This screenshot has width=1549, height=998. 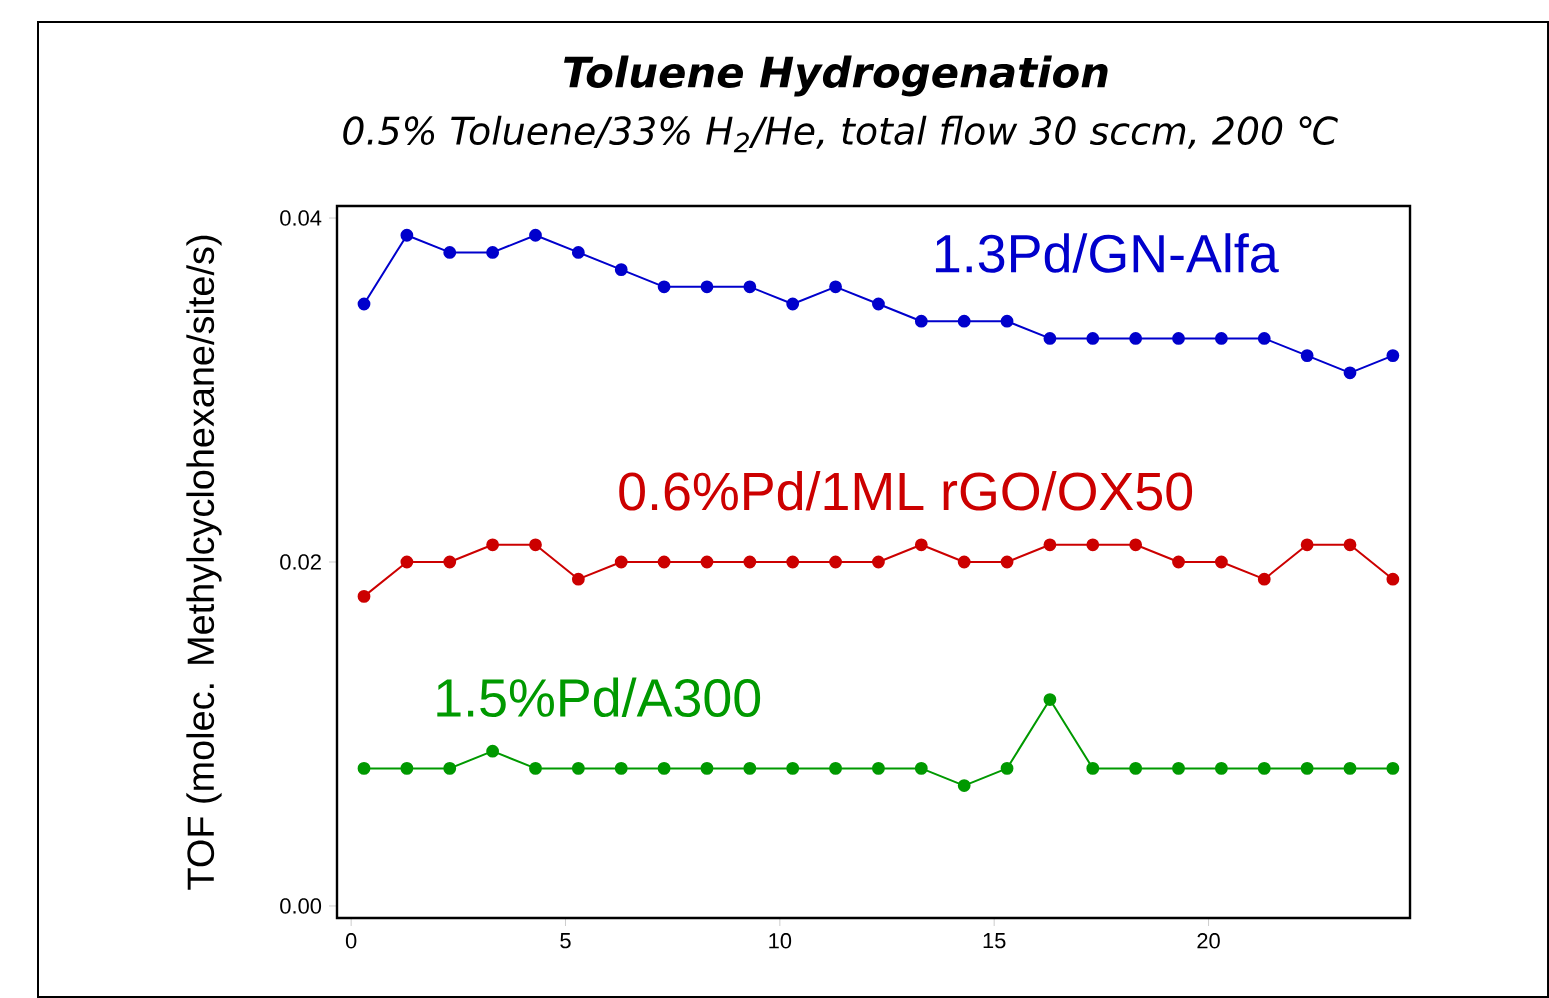 I want to click on x-tick-label: 5, so click(x=565, y=941).